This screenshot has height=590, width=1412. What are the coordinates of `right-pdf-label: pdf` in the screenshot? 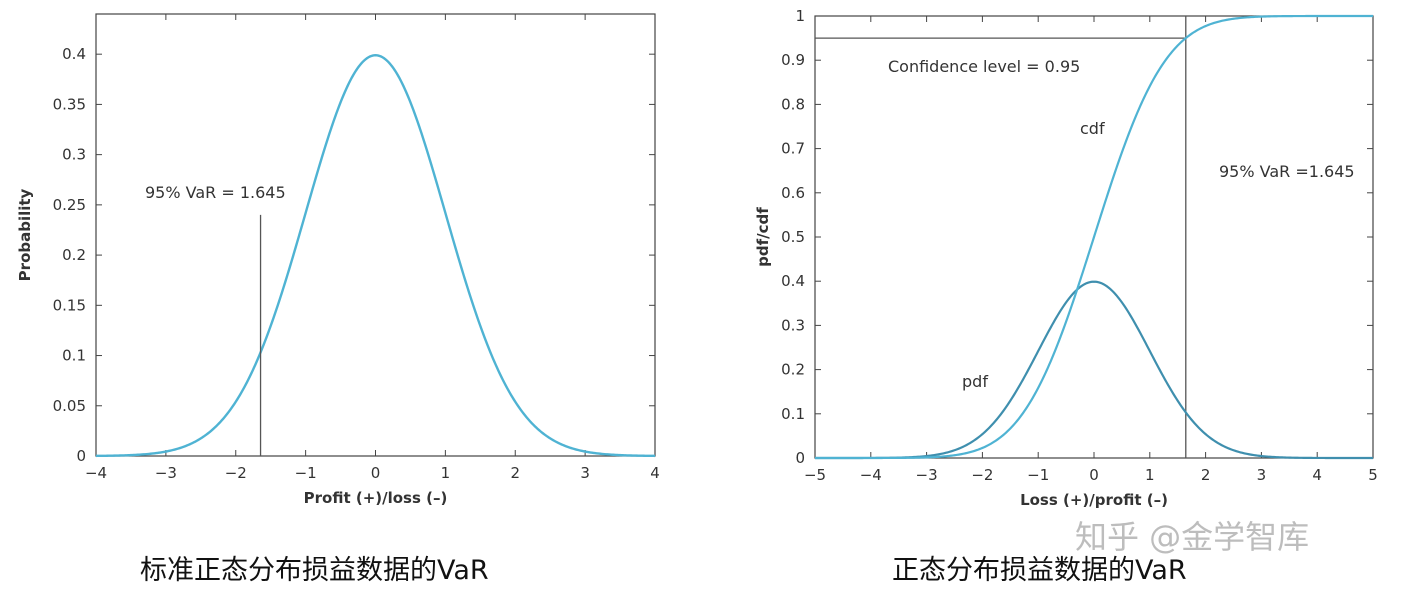 It's located at (975, 381).